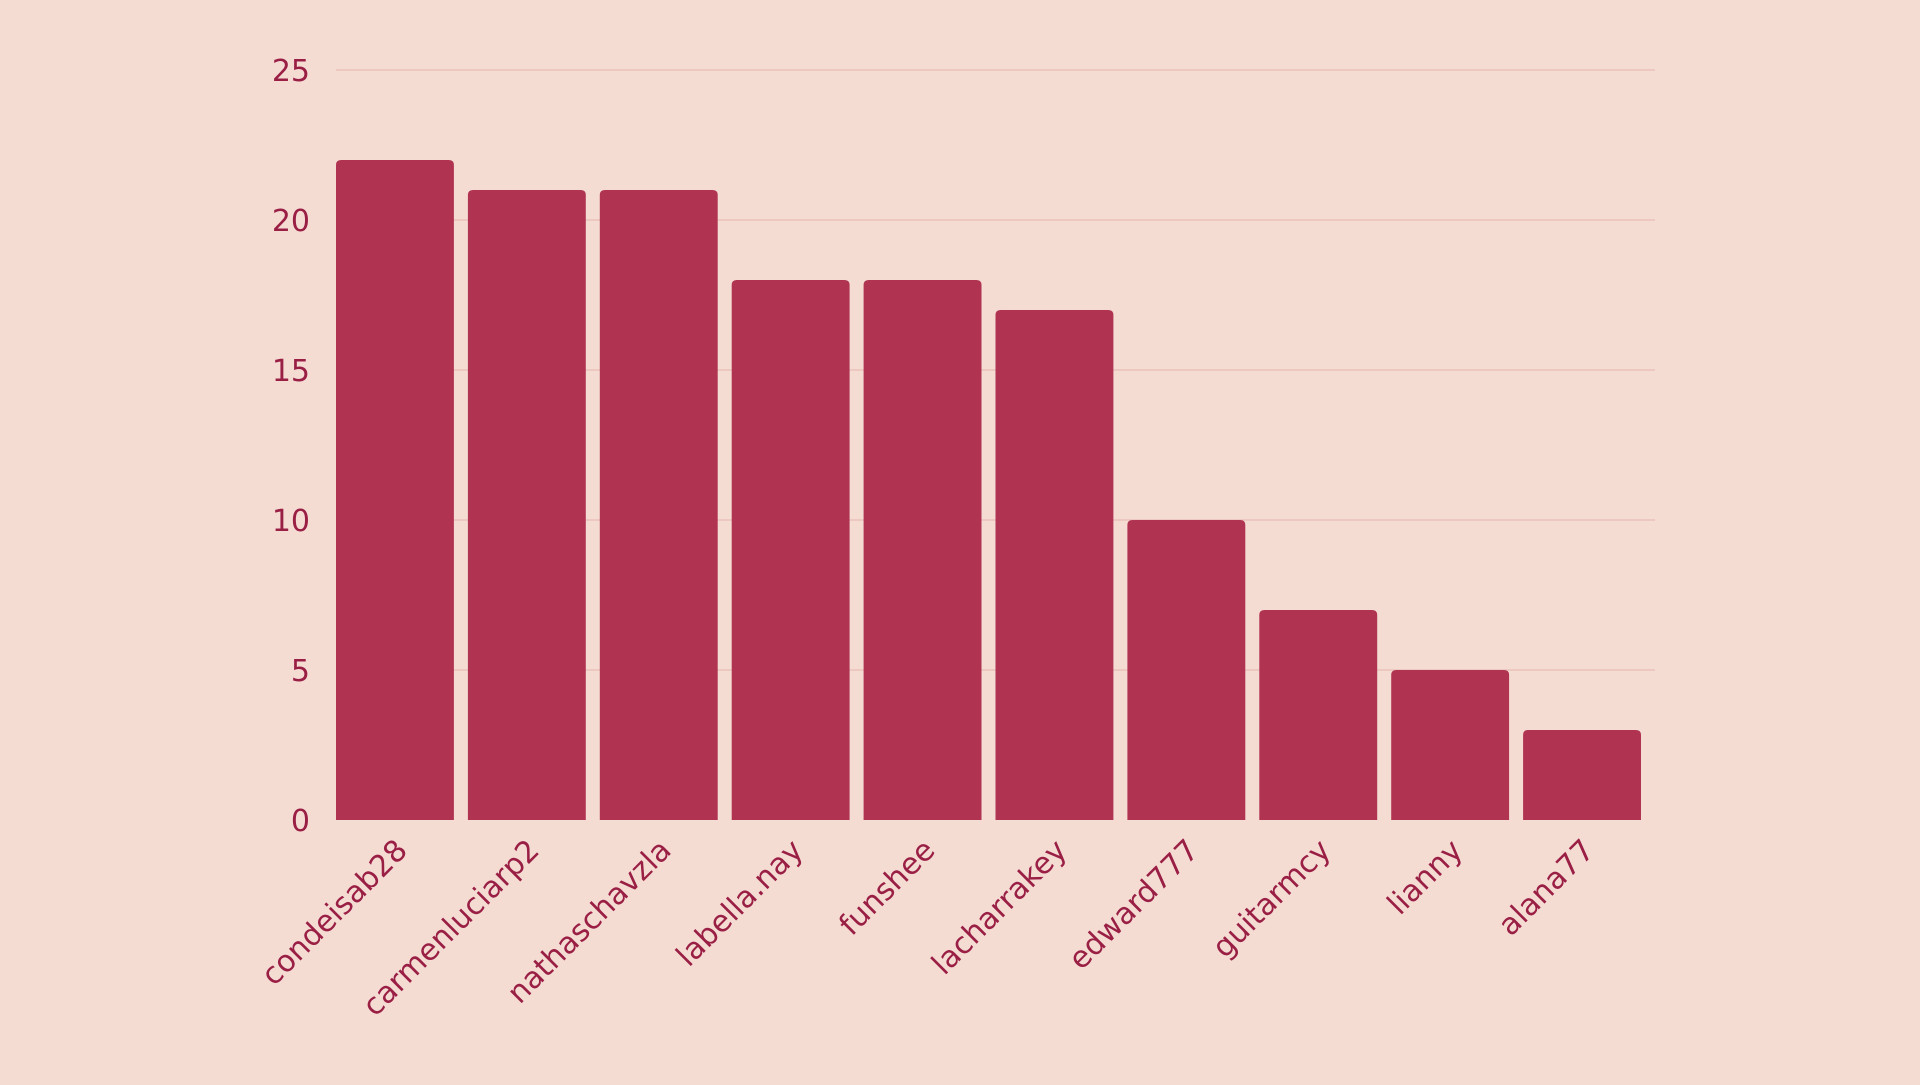 The width and height of the screenshot is (1920, 1085). I want to click on x-tick-label: alana77, so click(1547, 888).